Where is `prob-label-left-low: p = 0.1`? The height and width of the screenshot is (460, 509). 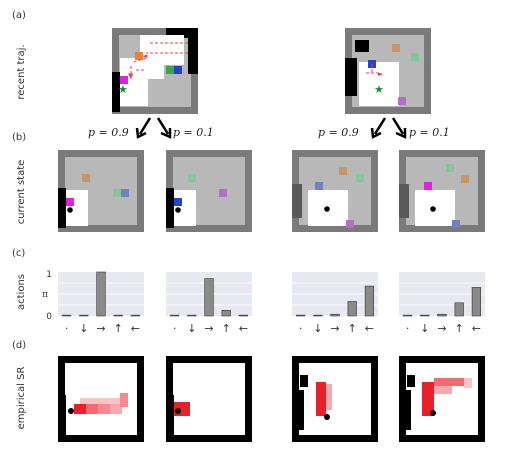 prob-label-left-low: p = 0.1 is located at coordinates (193, 132).